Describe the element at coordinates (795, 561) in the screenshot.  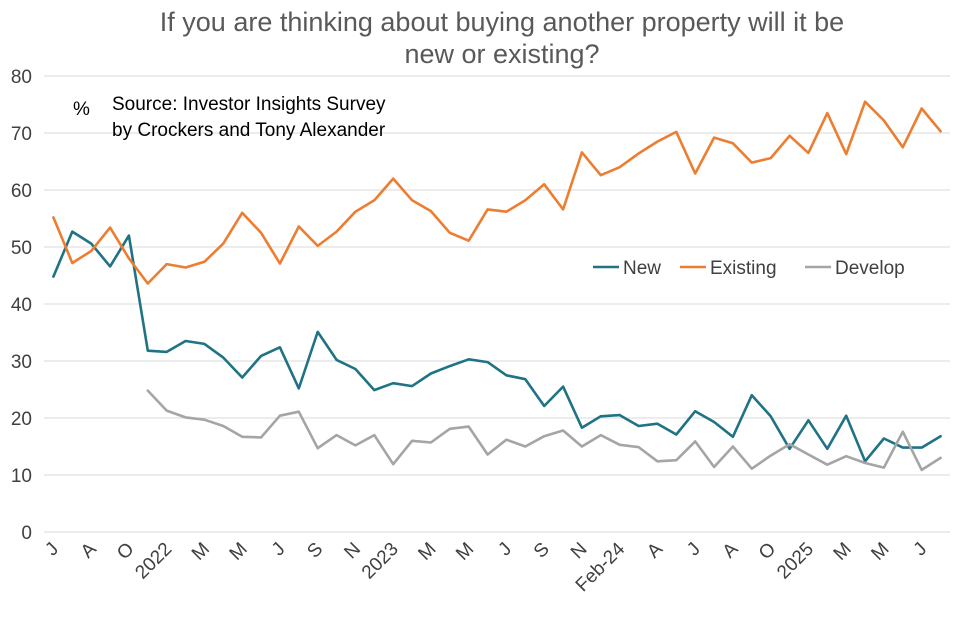
I see `x-tick-label: 2025` at that location.